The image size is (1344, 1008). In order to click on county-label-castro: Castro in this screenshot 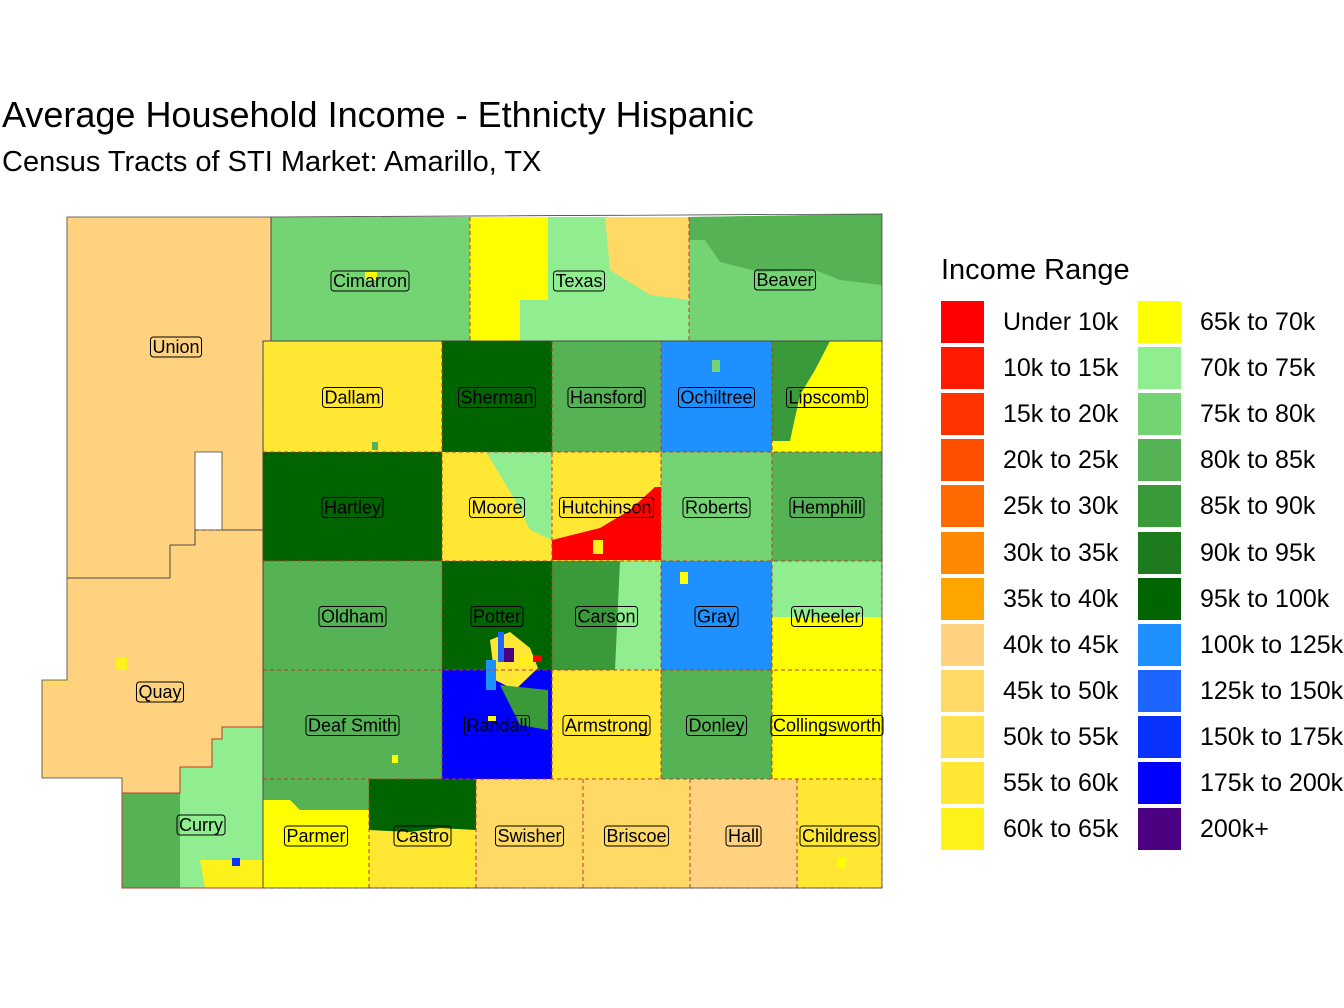, I will do `click(422, 836)`.